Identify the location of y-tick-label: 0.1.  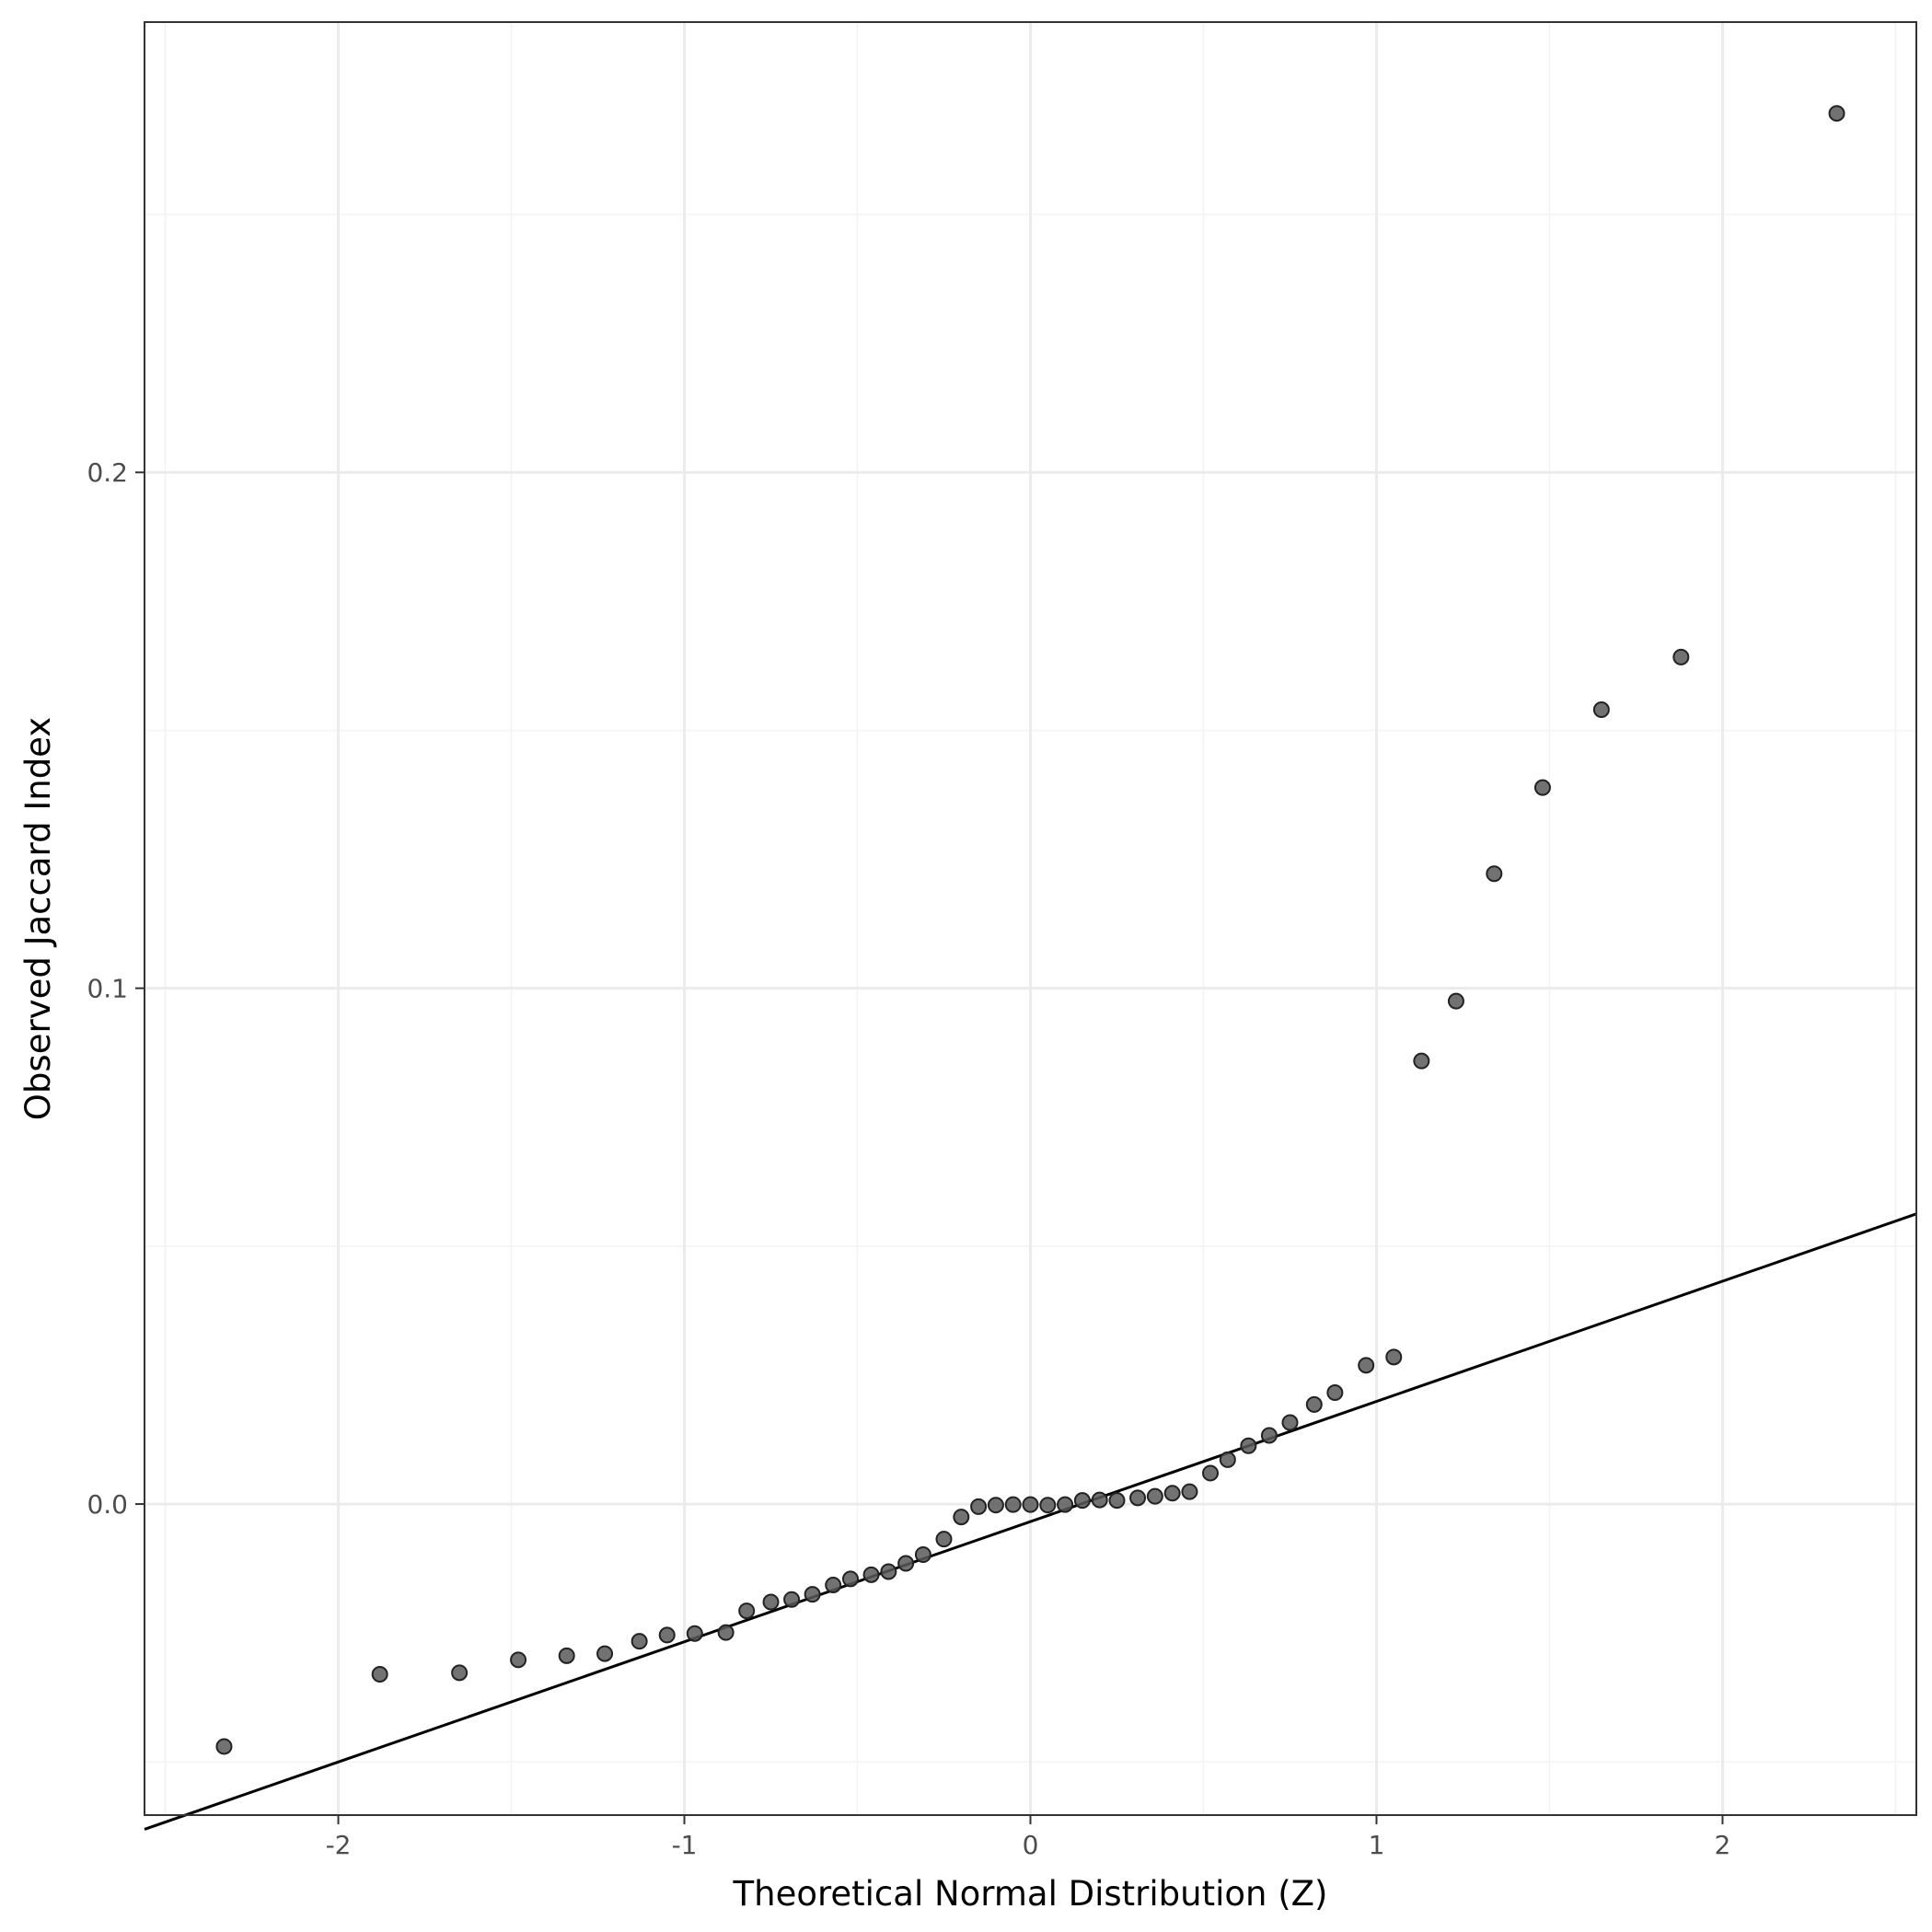
(108, 989).